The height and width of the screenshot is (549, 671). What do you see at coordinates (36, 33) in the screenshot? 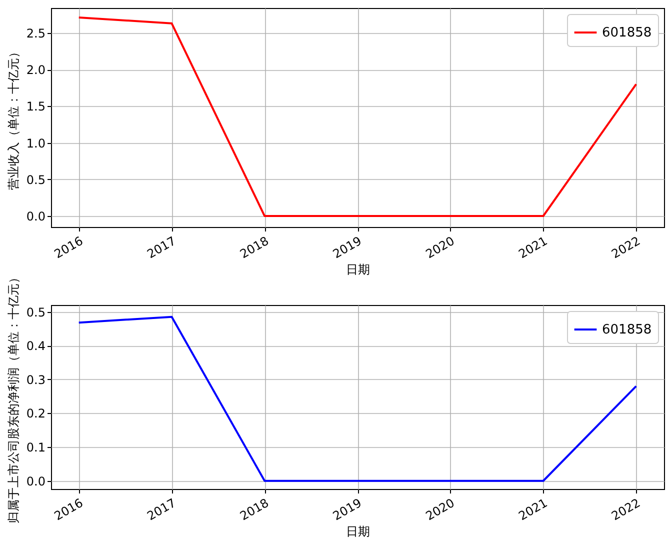
I see `y-tick-label: 2.5` at bounding box center [36, 33].